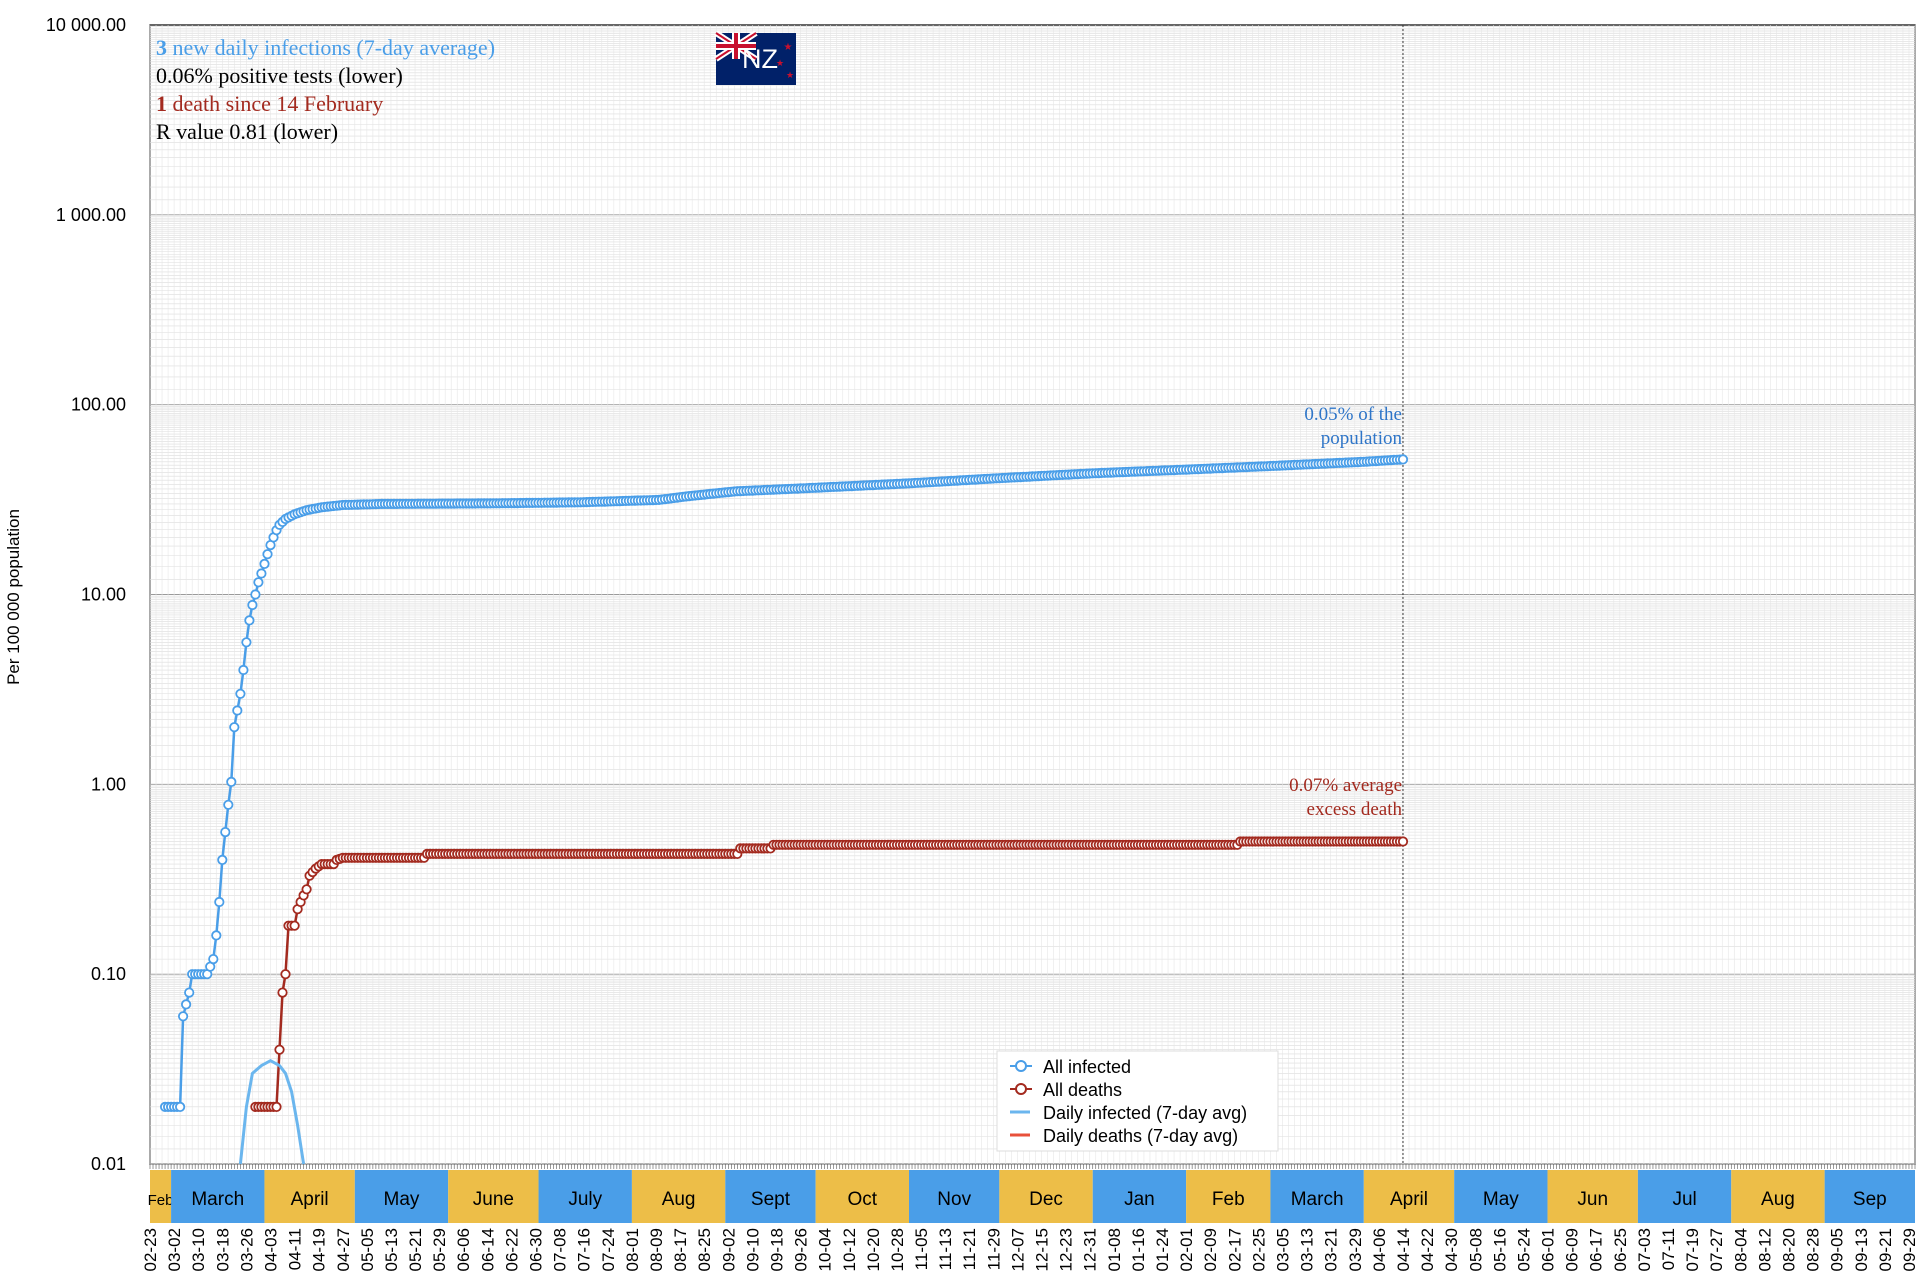  Describe the element at coordinates (1307, 1249) in the screenshot. I see `x-tick-label: 03-13` at that location.